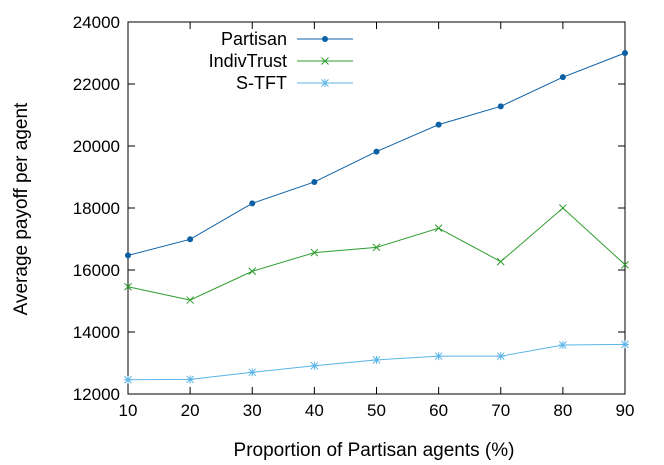  Describe the element at coordinates (128, 410) in the screenshot. I see `x-tick-label: 10` at that location.